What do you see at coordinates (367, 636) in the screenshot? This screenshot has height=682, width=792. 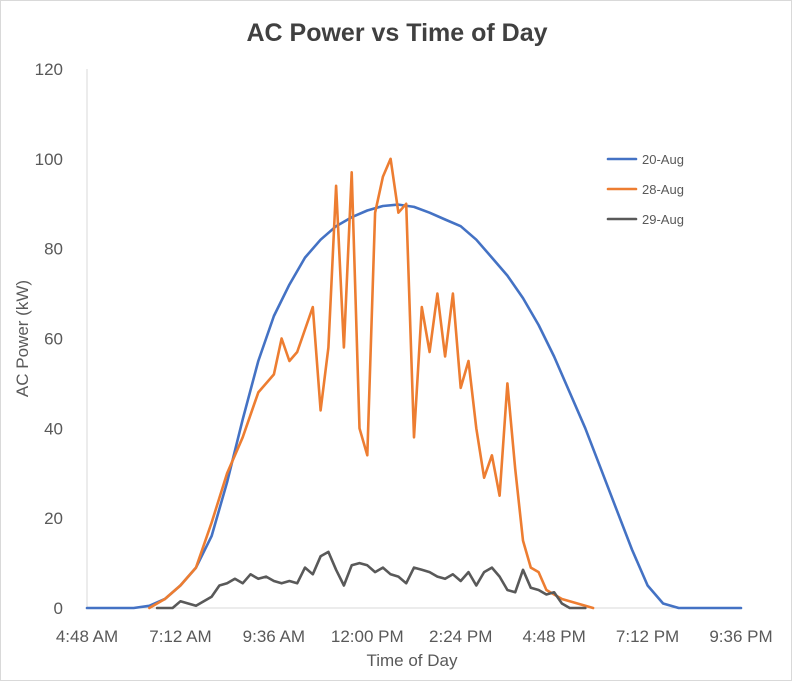 I see `x-tick-label-3: 12:00 PM` at bounding box center [367, 636].